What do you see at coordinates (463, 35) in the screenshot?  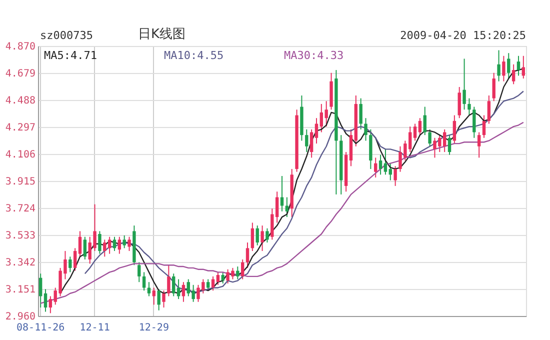 I see `text: 2009-04-20 15:20:25` at bounding box center [463, 35].